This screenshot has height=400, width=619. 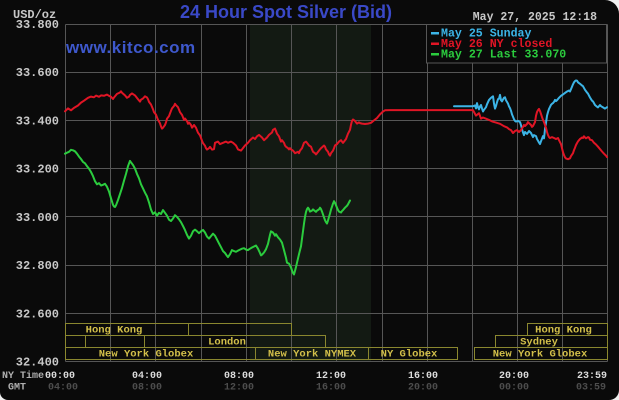 I want to click on svg-text: May 27 Last 33.070, so click(x=503, y=55).